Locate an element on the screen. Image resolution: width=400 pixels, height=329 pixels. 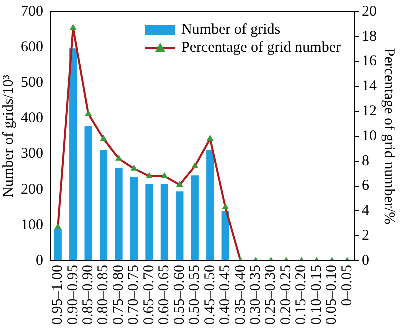
x-tick-label: 0.75–0.80 is located at coordinates (118, 295).